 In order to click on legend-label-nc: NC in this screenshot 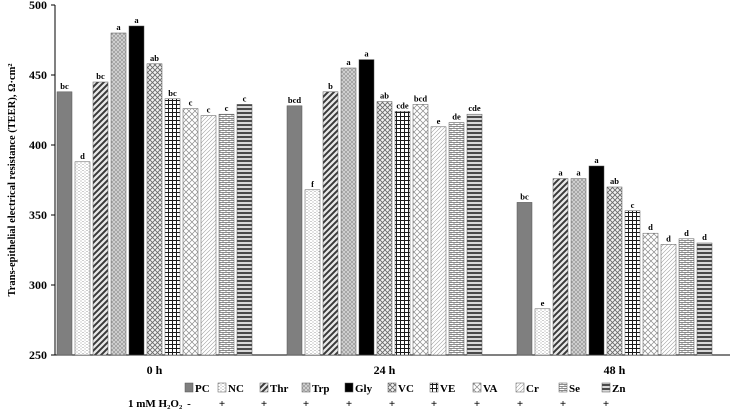, I will do `click(236, 389)`.